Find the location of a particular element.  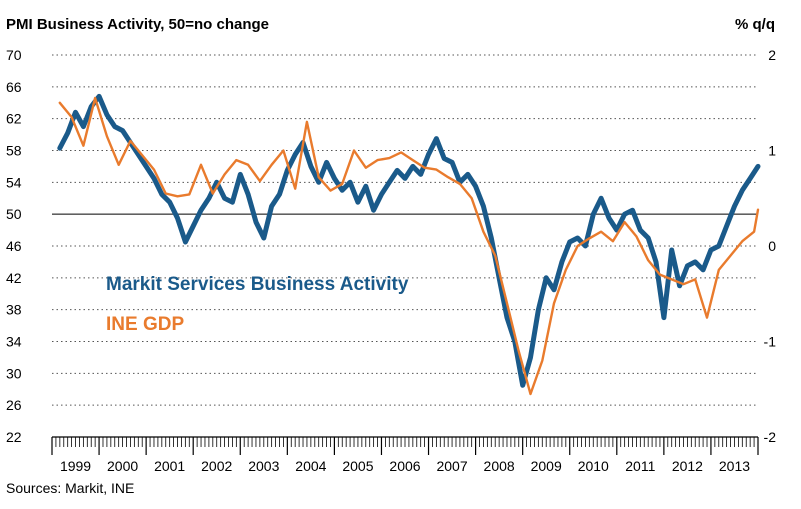

x-tick-label: 2003 is located at coordinates (263, 466).